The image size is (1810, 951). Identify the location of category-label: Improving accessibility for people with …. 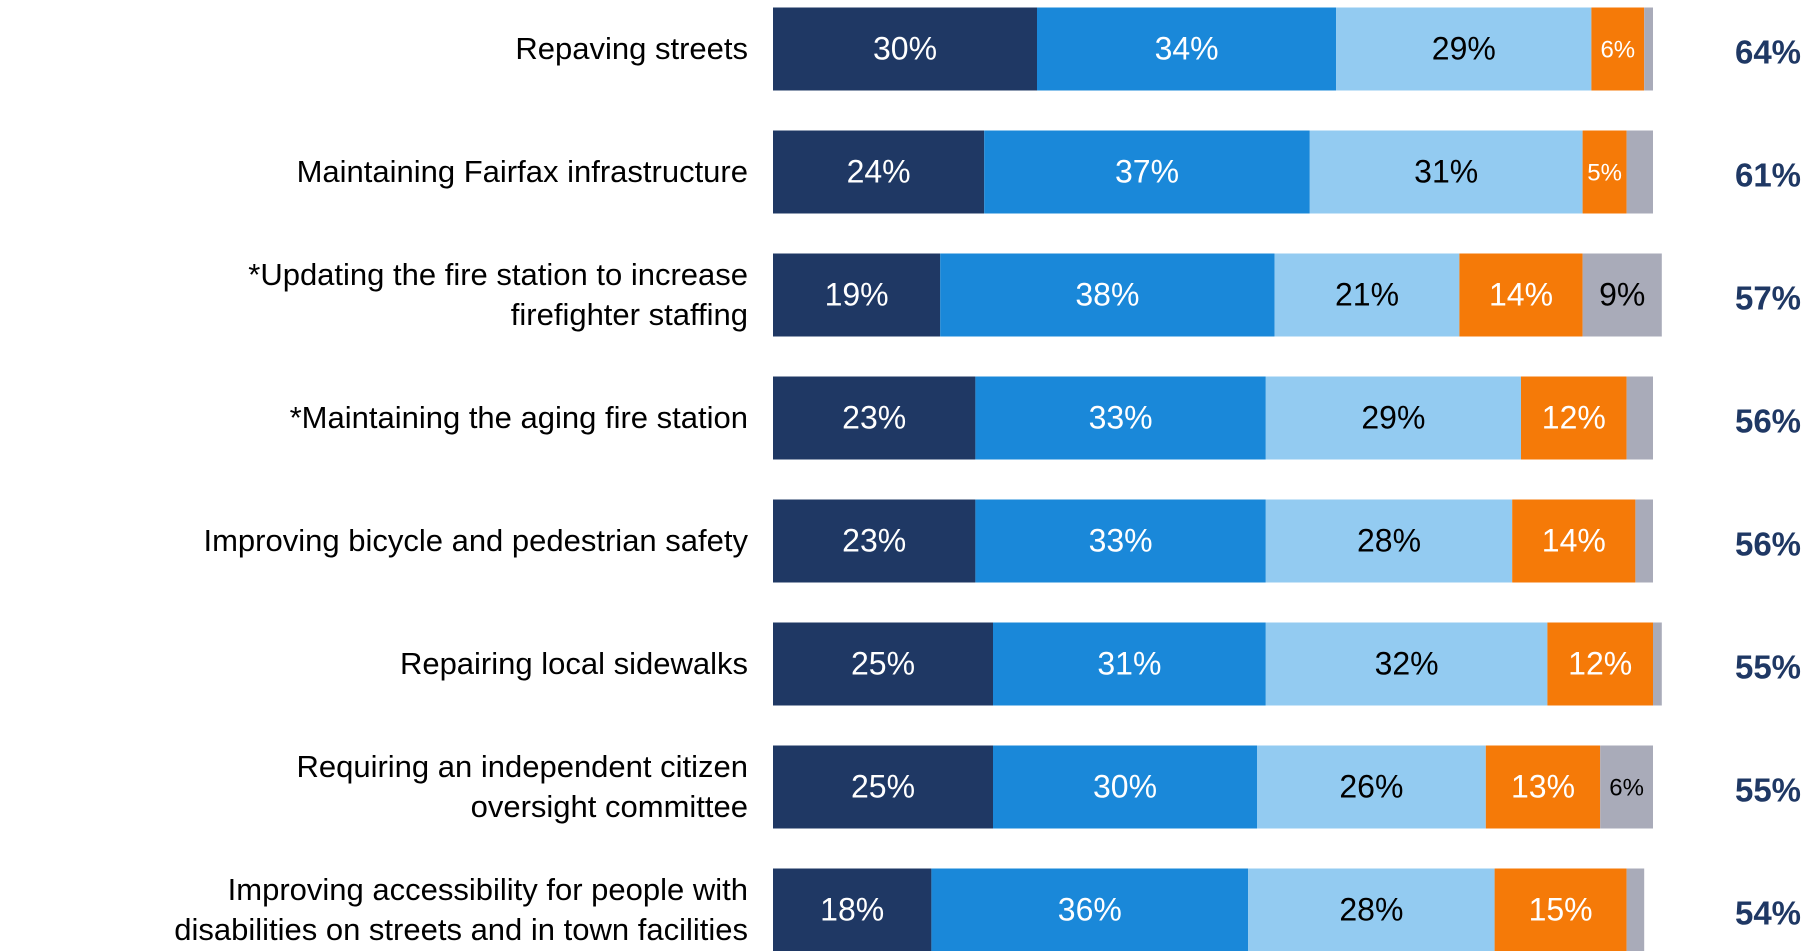
(461, 909).